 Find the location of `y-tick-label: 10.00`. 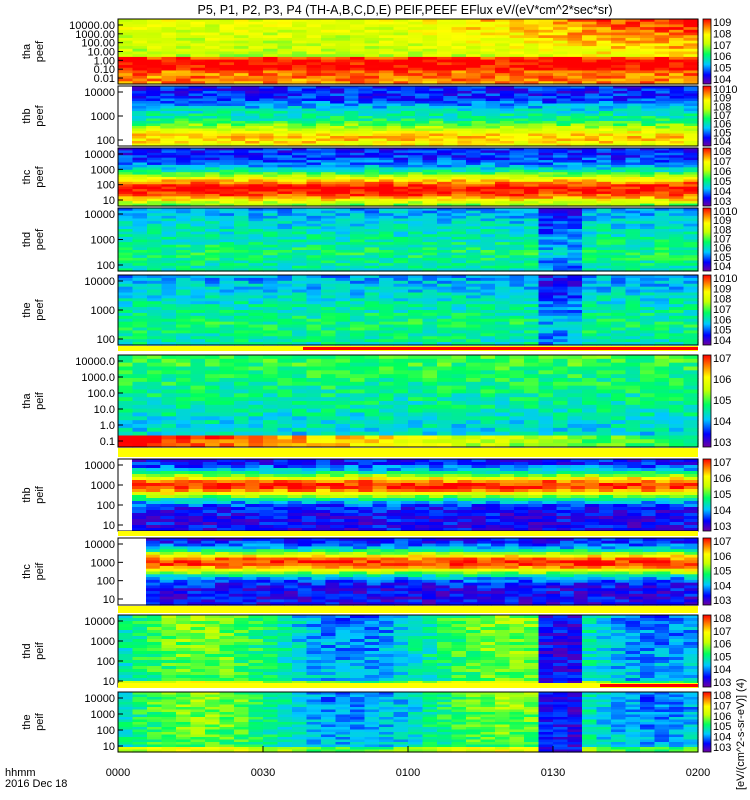

y-tick-label: 10.00 is located at coordinates (101, 53).